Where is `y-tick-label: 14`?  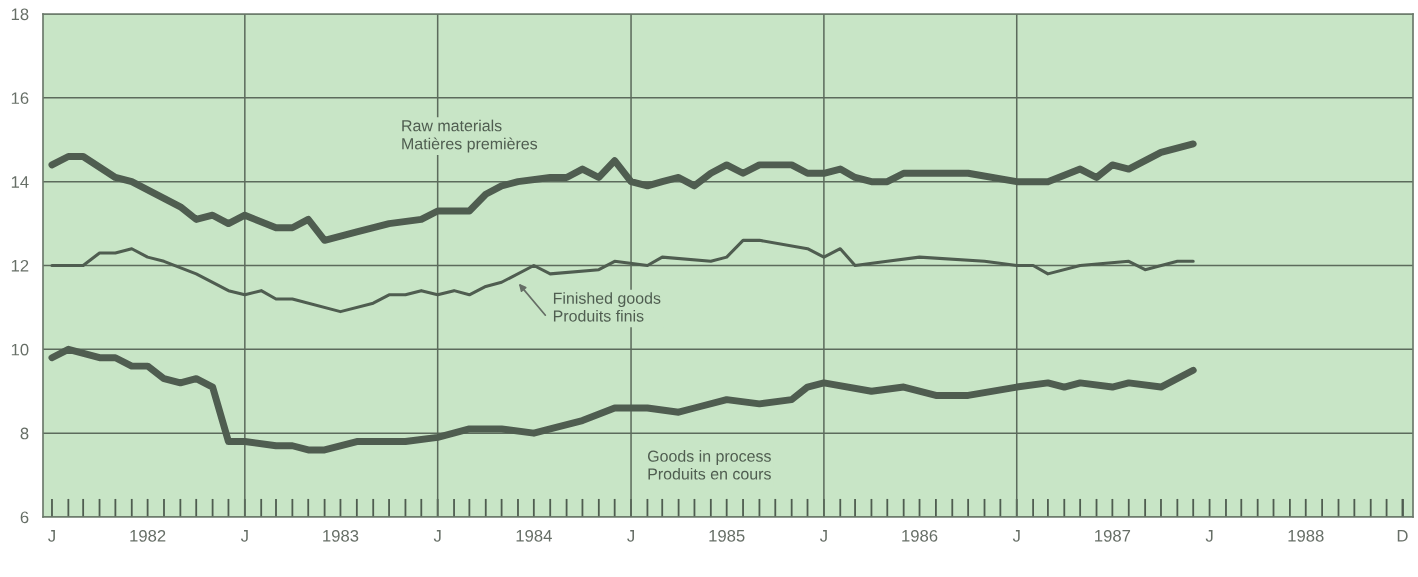 y-tick-label: 14 is located at coordinates (20, 182).